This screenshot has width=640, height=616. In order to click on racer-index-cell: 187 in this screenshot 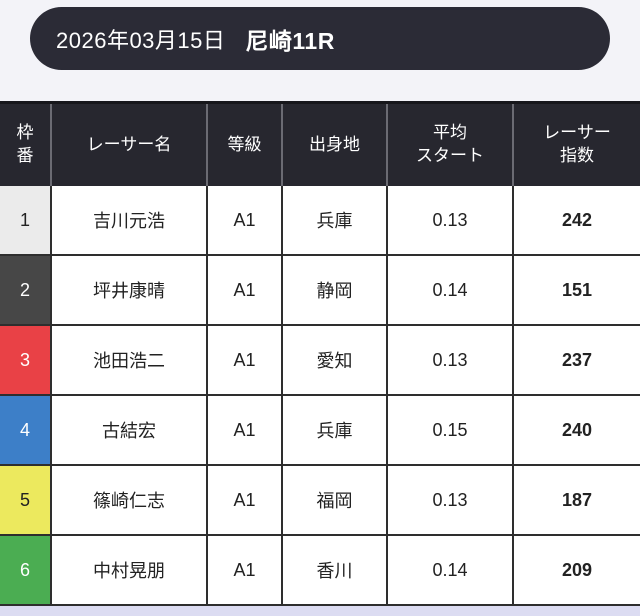, I will do `click(576, 501)`.